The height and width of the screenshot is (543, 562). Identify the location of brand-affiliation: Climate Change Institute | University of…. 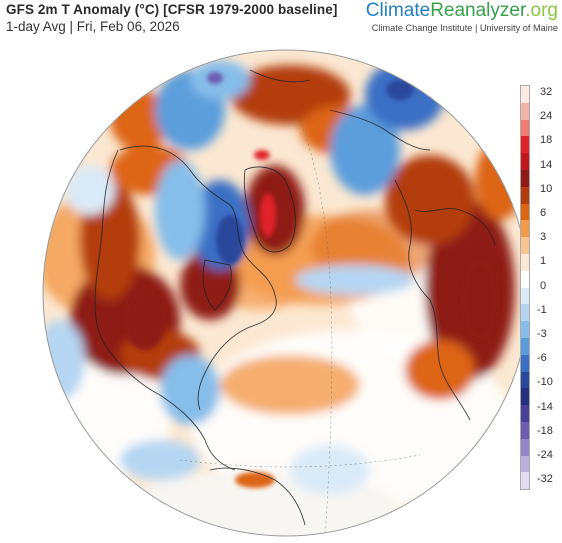
(464, 28).